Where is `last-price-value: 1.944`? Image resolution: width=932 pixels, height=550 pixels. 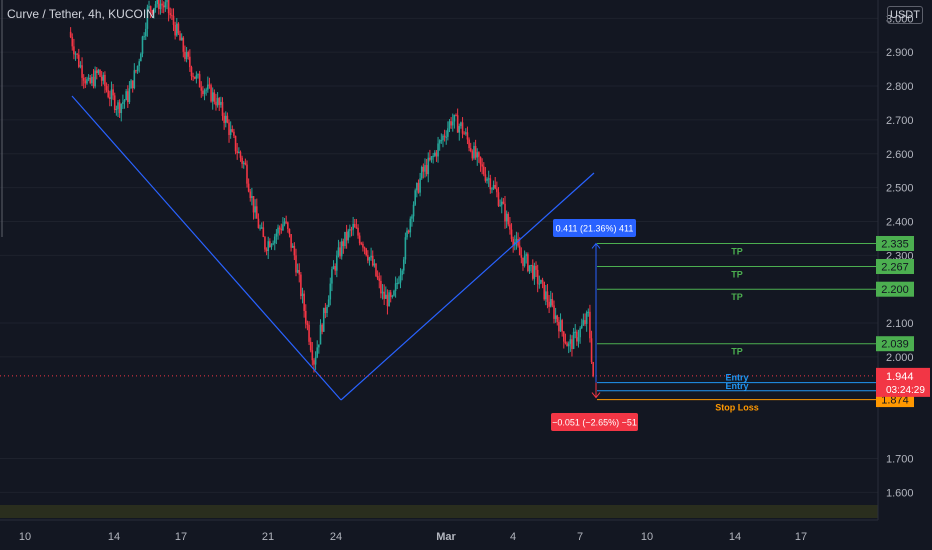
last-price-value: 1.944 is located at coordinates (900, 377).